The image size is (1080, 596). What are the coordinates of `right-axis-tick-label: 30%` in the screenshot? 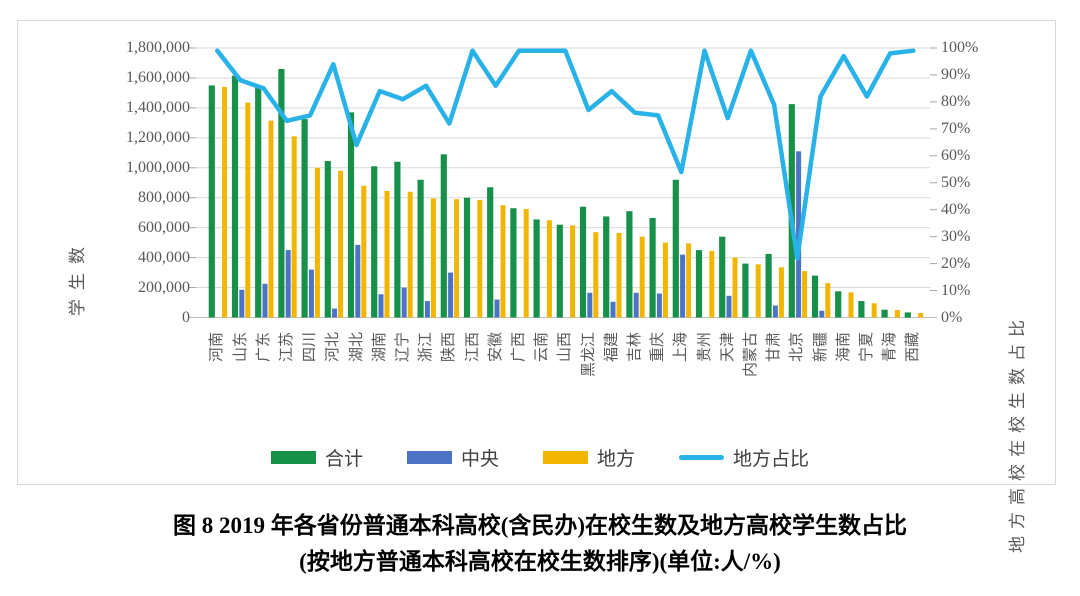 It's located at (956, 236).